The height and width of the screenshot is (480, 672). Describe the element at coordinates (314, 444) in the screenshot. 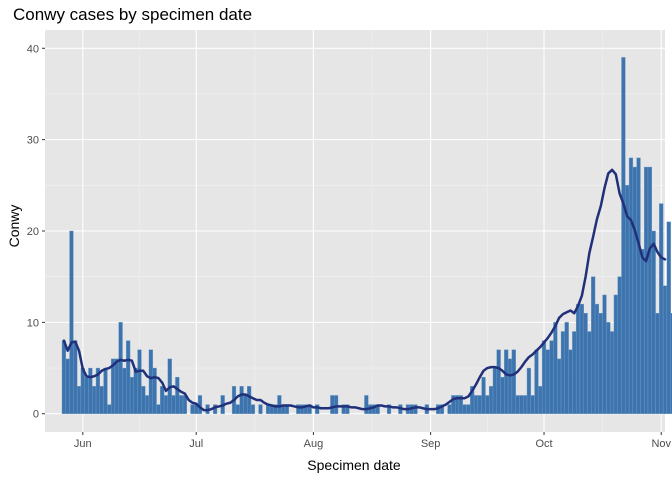

I see `x-tick-label: Aug` at that location.